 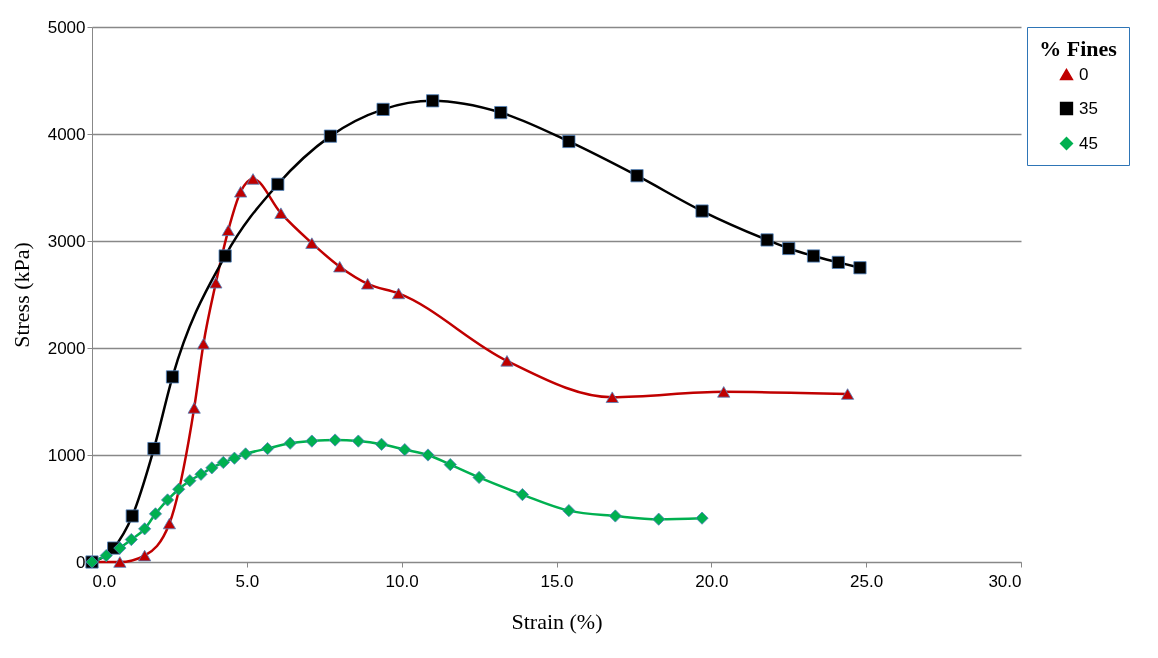 What do you see at coordinates (104, 581) in the screenshot?
I see `x-tick-label: 0.0` at bounding box center [104, 581].